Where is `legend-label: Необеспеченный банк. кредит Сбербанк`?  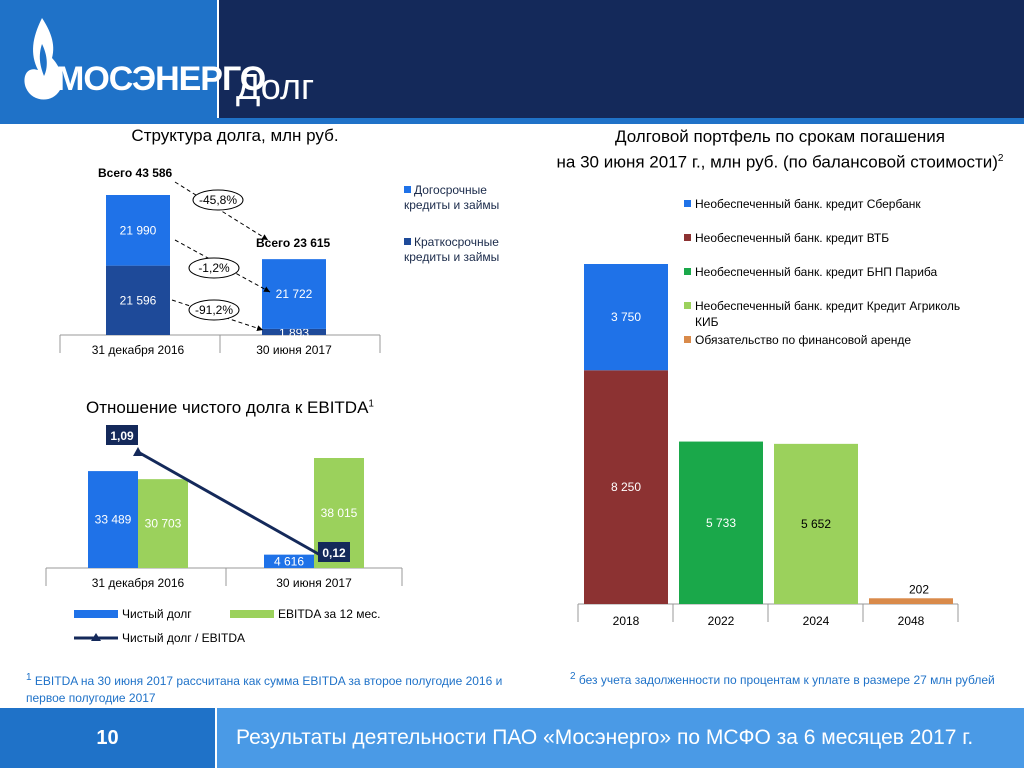
legend-label: Необеспеченный банк. кредит Сбербанк is located at coordinates (808, 204).